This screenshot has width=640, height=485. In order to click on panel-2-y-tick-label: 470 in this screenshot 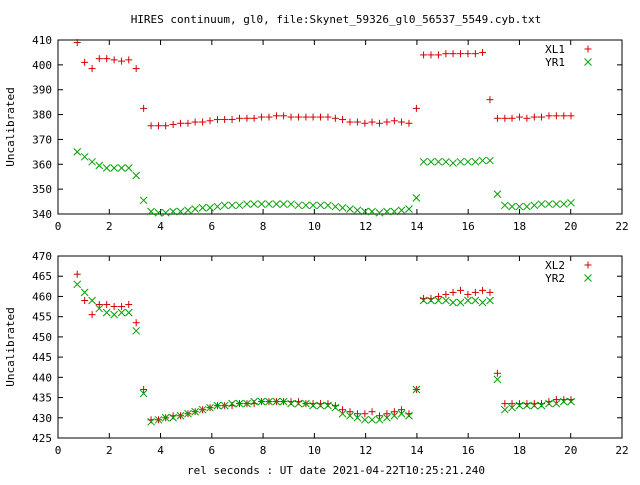, I will do `click(42, 256)`.